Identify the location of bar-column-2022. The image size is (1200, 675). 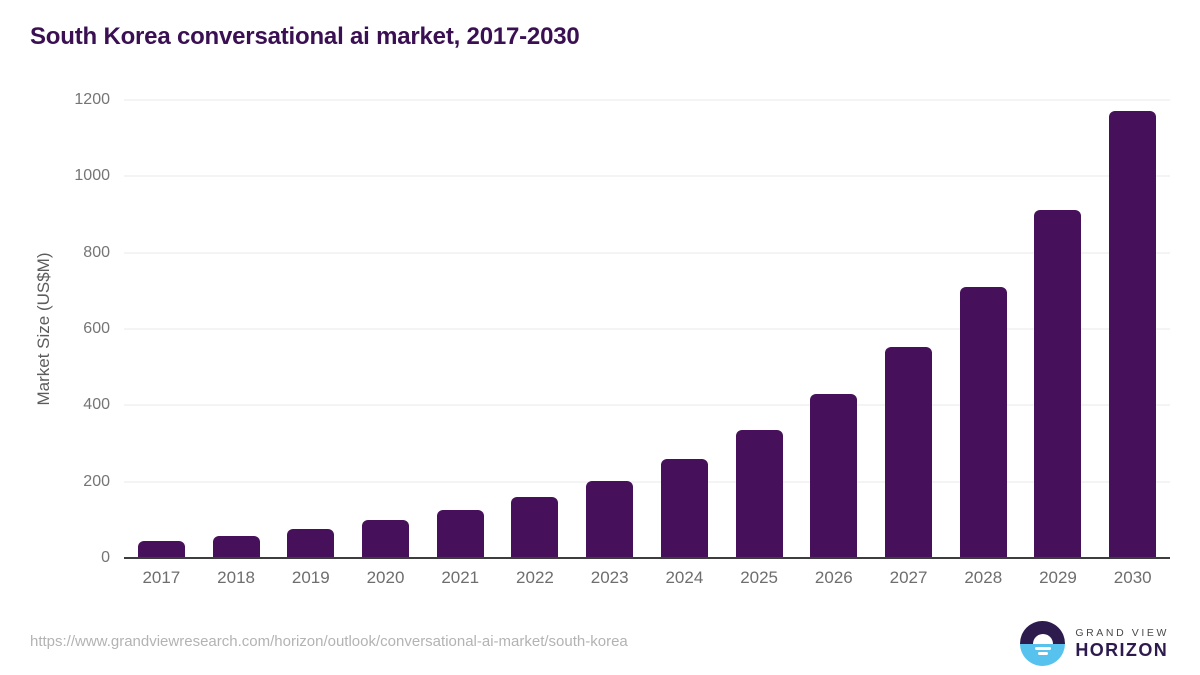
(535, 329).